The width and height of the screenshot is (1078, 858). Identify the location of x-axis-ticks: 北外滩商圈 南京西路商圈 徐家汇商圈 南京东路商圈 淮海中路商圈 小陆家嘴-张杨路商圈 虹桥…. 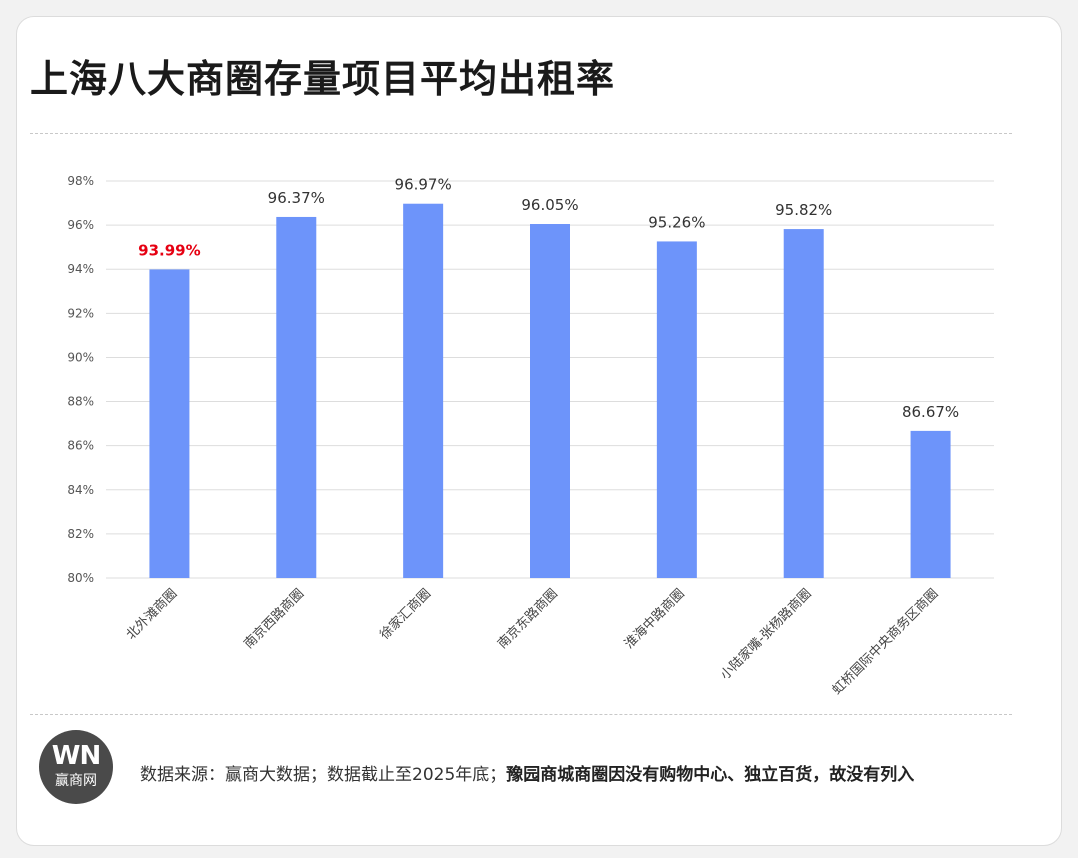
(533, 642).